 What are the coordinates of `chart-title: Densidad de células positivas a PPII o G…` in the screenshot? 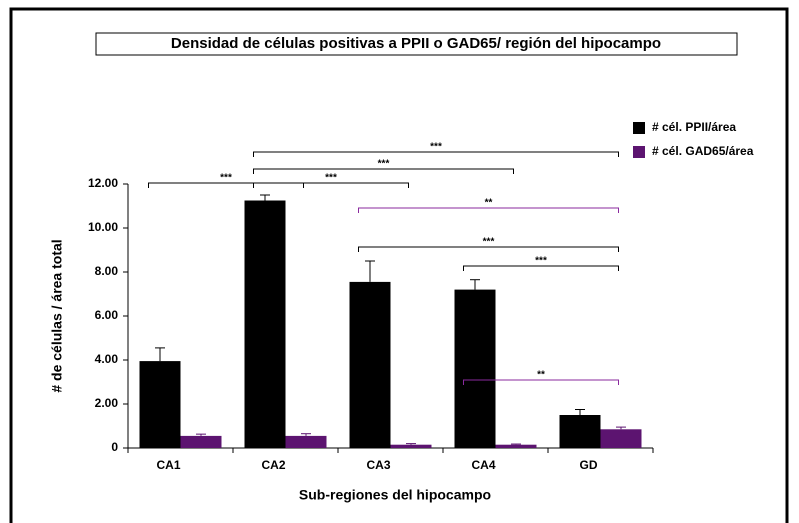 It's located at (416, 43).